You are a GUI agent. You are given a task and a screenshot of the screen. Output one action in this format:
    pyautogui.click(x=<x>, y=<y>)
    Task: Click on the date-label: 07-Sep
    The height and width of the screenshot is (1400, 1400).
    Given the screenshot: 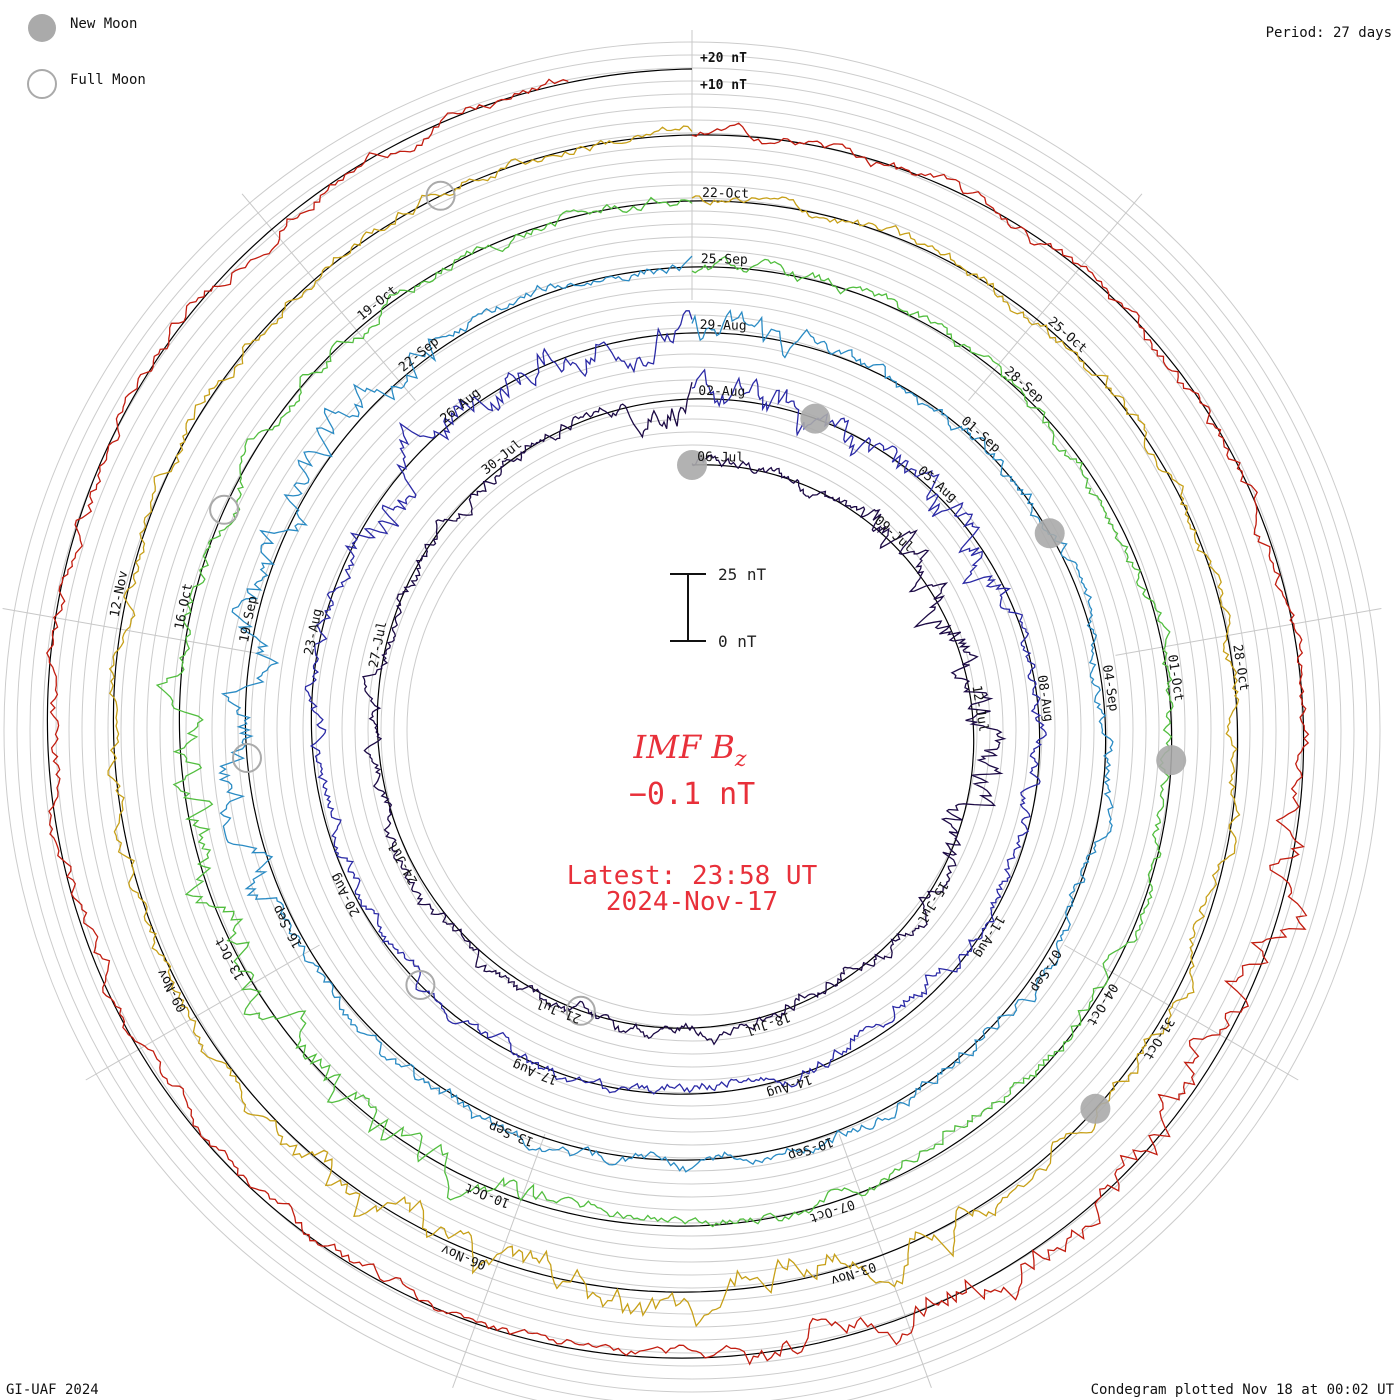 What is the action you would take?
    pyautogui.click(x=1045, y=970)
    